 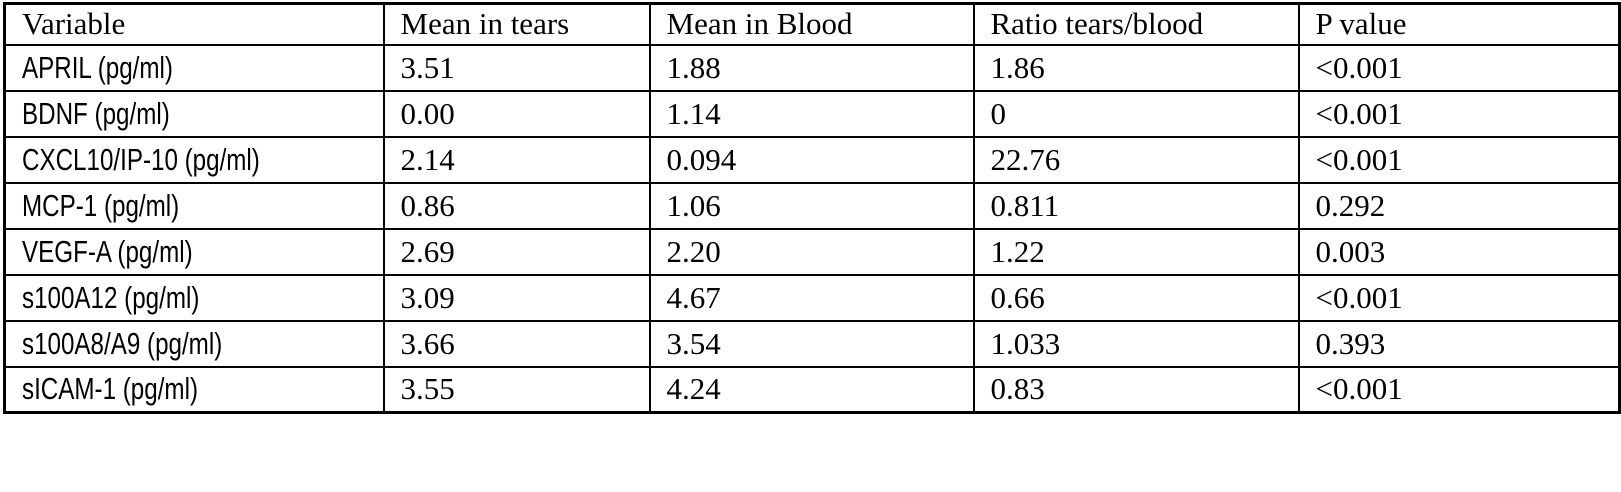 I want to click on variable-label: MCP-1 (pg/ml), so click(x=101, y=205).